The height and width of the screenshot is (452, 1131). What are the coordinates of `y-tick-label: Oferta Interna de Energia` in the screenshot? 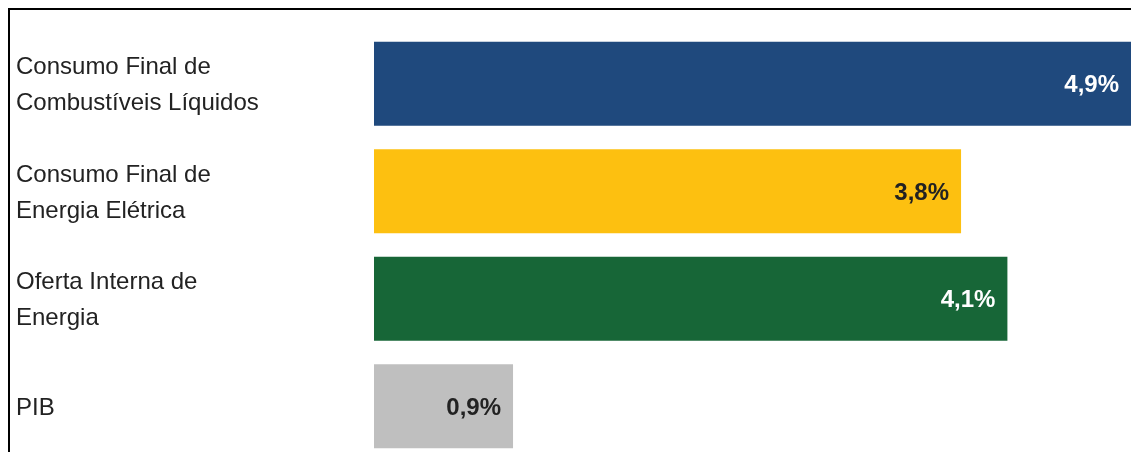 It's located at (107, 299).